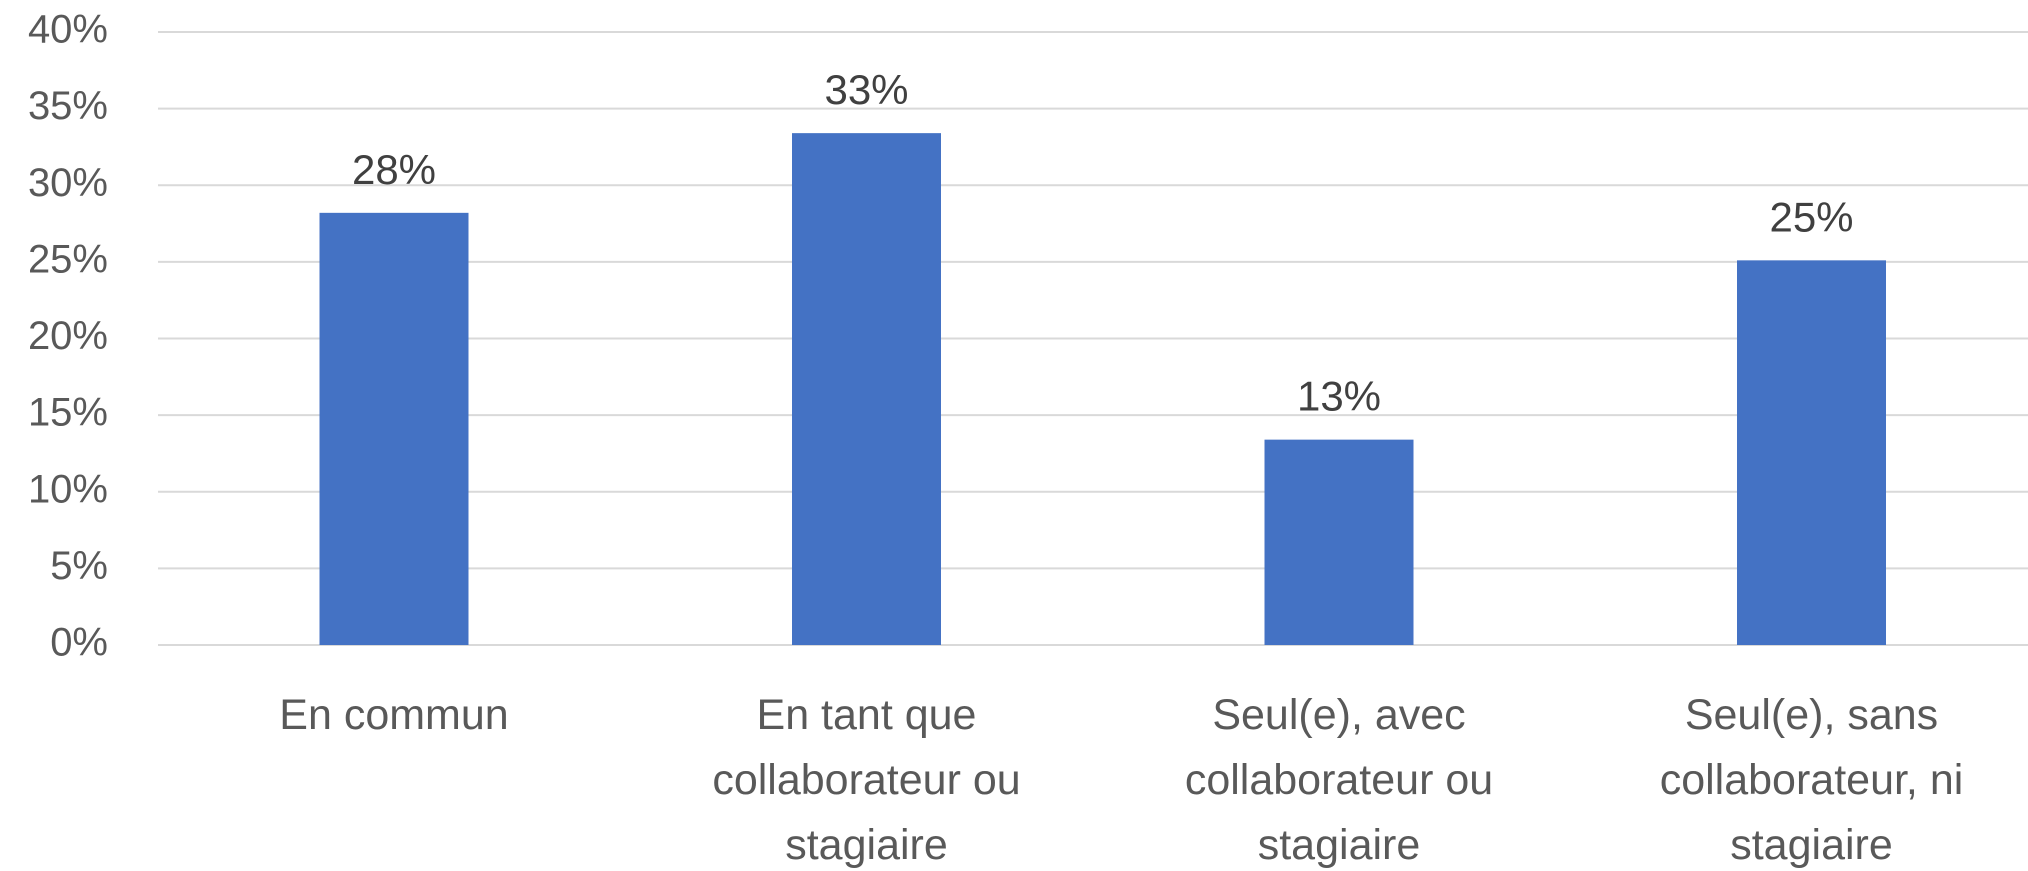 The width and height of the screenshot is (2028, 871). I want to click on y-tick-label: 30%, so click(68, 183).